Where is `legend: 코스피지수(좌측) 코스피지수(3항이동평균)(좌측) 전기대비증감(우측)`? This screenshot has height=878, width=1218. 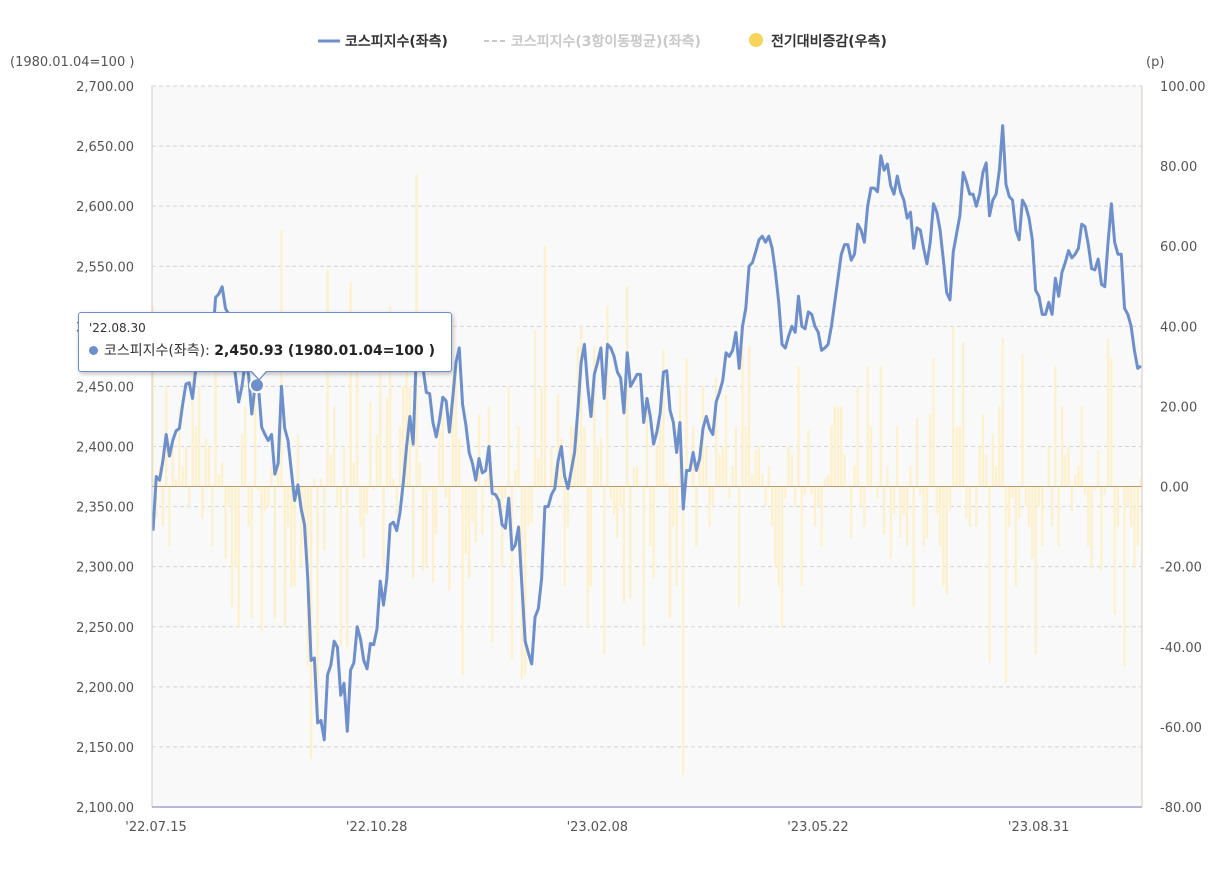
legend: 코스피지수(좌측) 코스피지수(3항이동평균)(좌측) 전기대비증감(우측) is located at coordinates (602, 41).